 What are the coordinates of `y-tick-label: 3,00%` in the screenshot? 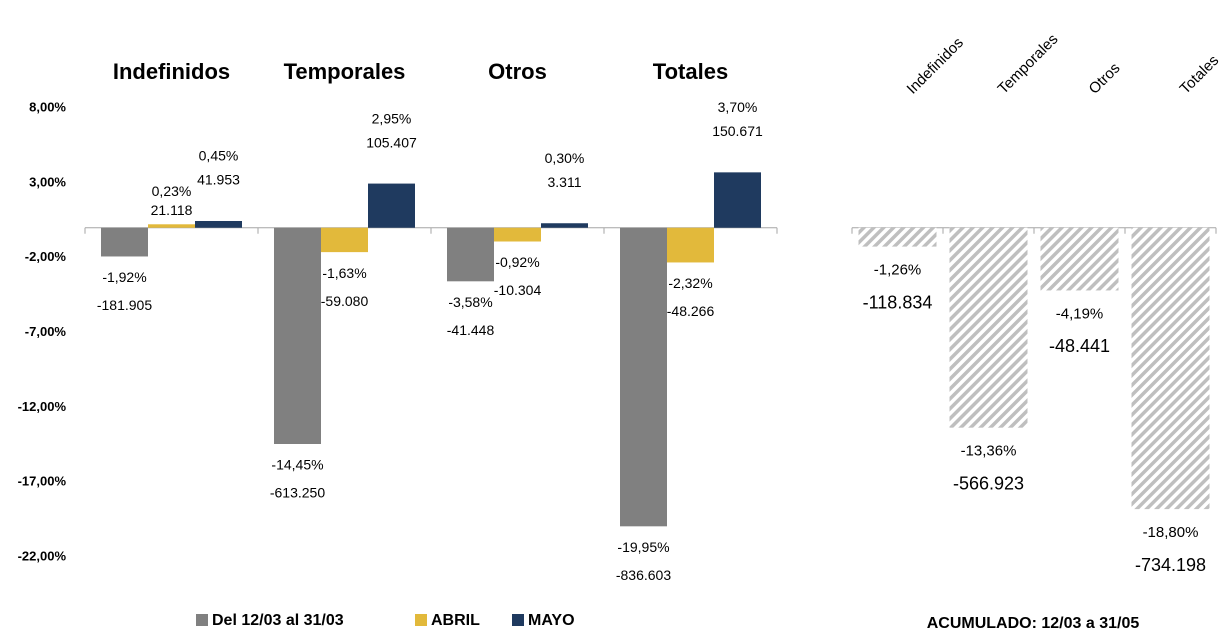 It's located at (47, 181).